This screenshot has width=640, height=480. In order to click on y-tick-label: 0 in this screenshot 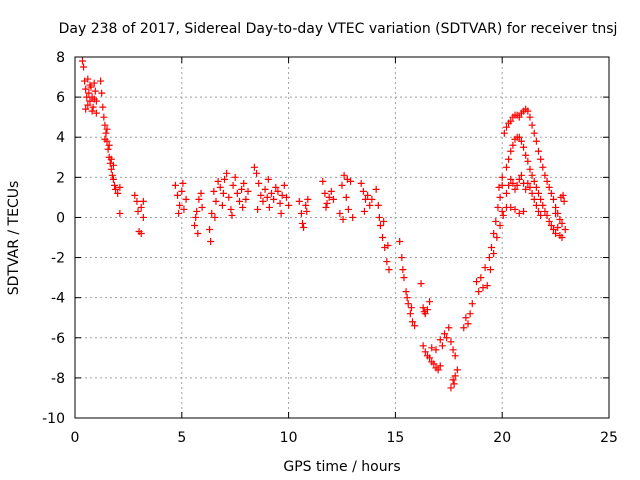, I will do `click(60, 218)`.